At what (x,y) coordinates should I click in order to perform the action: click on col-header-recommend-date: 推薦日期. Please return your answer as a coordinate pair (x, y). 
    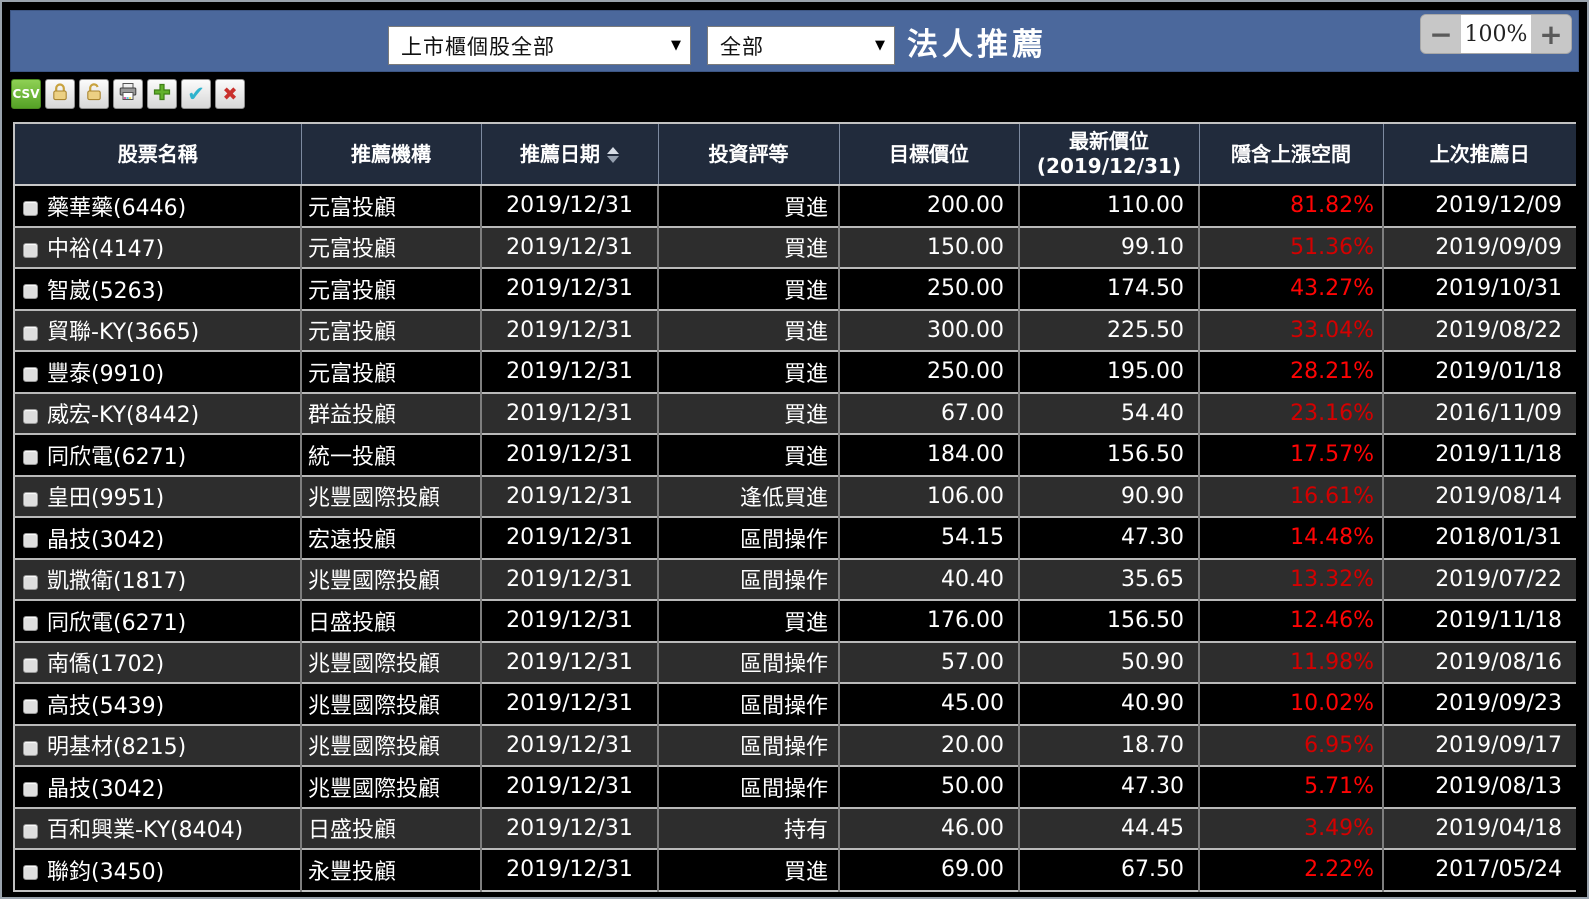
    Looking at the image, I should click on (569, 154).